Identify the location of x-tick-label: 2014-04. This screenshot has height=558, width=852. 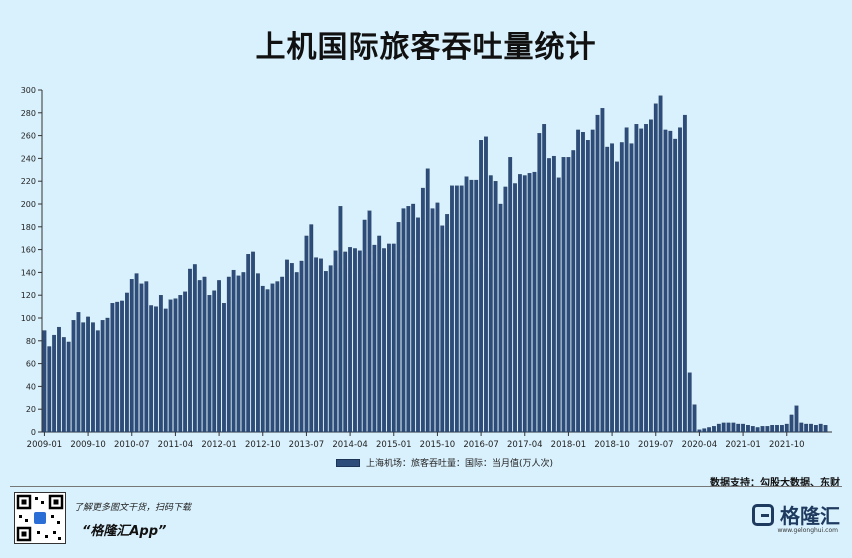
(350, 445).